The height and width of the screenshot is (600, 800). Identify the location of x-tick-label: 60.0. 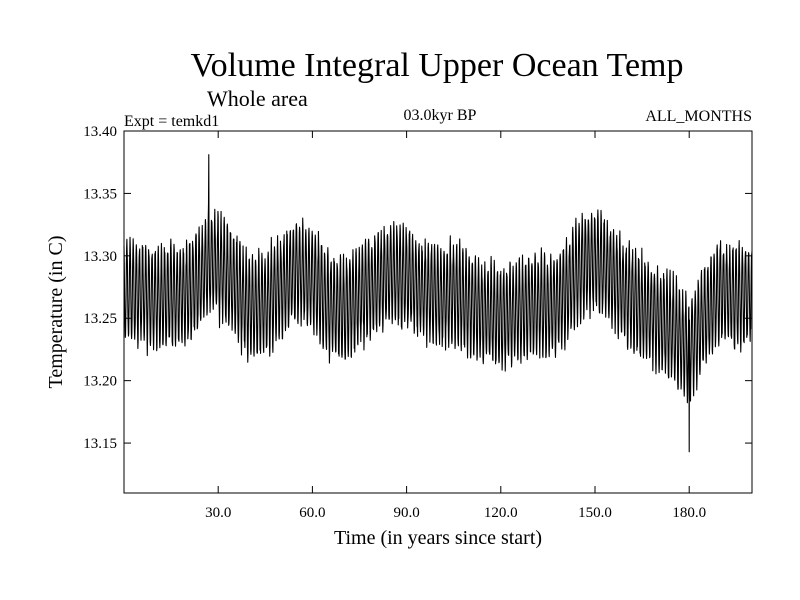
(312, 513).